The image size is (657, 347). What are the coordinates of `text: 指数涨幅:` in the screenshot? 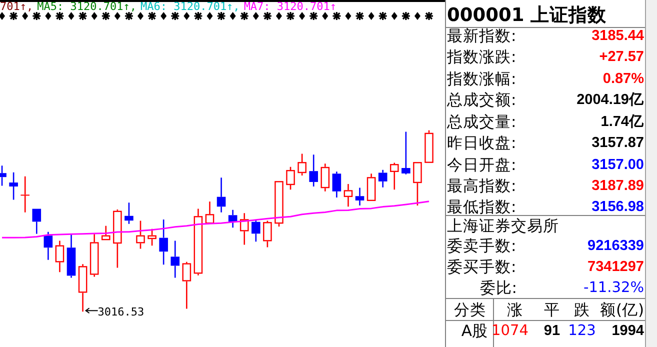 It's located at (481, 79).